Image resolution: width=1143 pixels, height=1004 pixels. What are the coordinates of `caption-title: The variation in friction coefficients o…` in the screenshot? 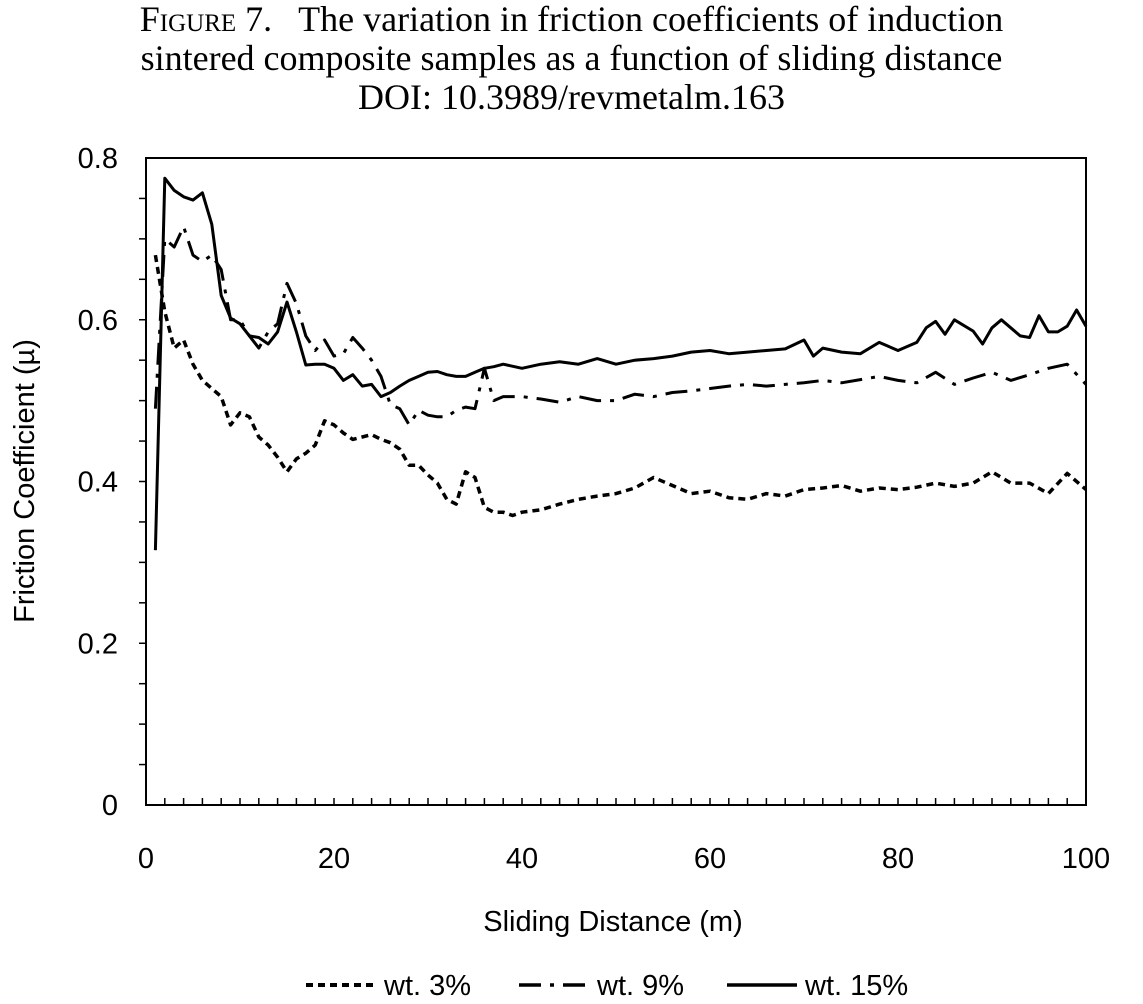 It's located at (651, 19).